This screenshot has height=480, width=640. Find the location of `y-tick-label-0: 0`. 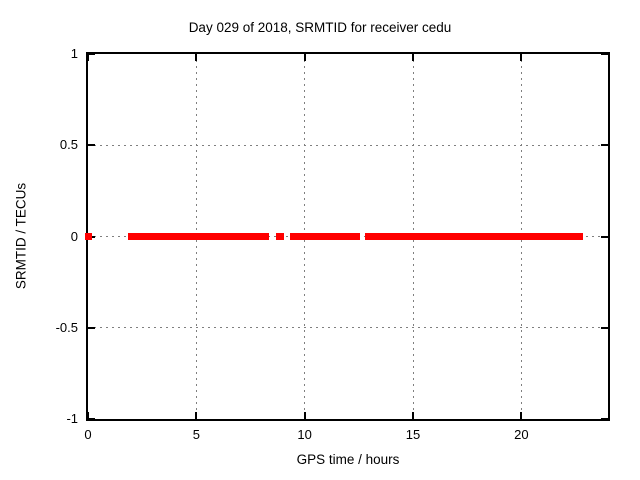

y-tick-label-0: 0 is located at coordinates (74, 236).